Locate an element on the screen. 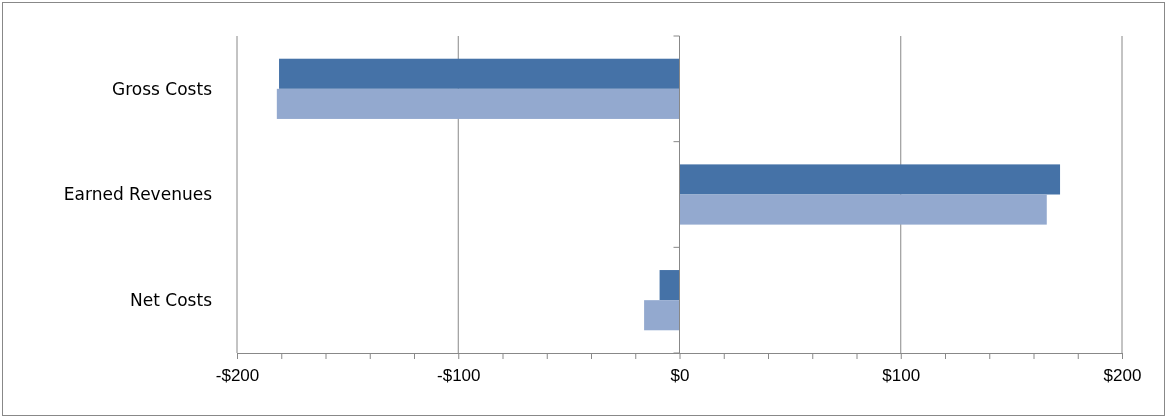 The image size is (1168, 418). y-tick-label: Gross Costs is located at coordinates (162, 88).